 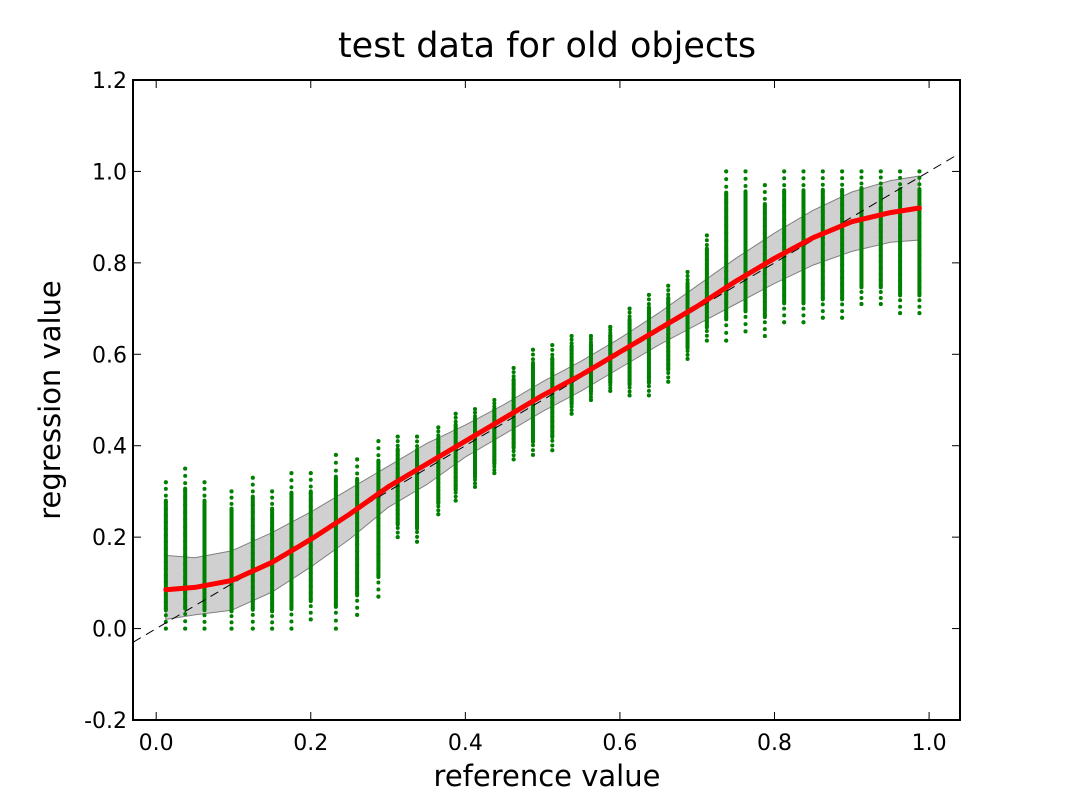 What do you see at coordinates (465, 743) in the screenshot?
I see `x-tick-label: 0.4` at bounding box center [465, 743].